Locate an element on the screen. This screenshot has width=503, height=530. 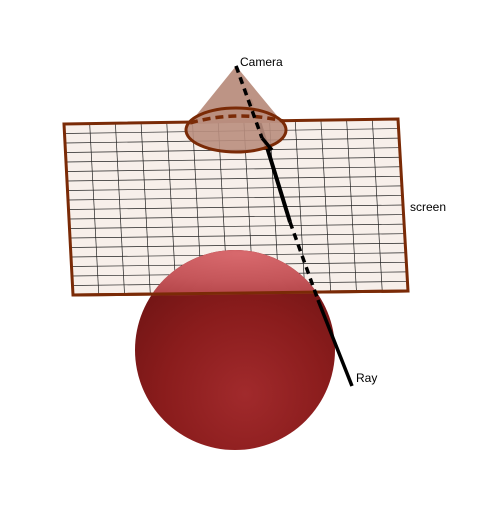
camera-cone-rim-dashed is located at coordinates (236, 119).